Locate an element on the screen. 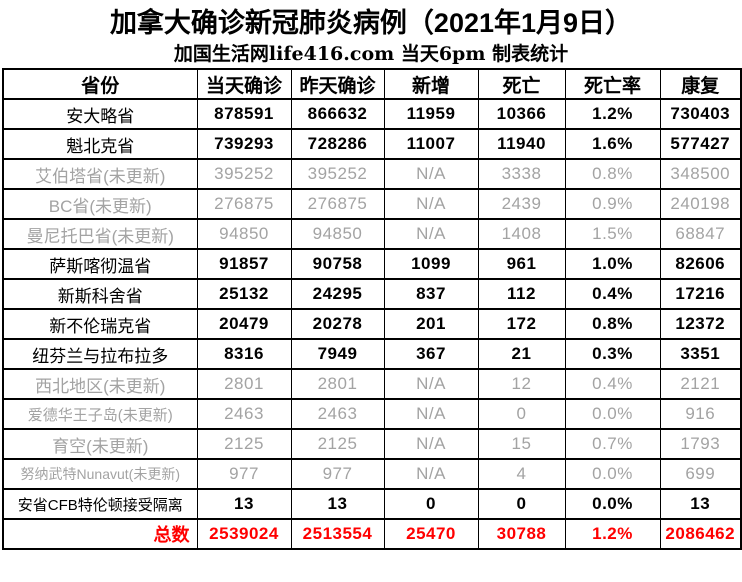 The width and height of the screenshot is (742, 582). header-row: 省份 当天确诊 昨天确诊 新增 死亡 死亡率 康复 is located at coordinates (372, 84).